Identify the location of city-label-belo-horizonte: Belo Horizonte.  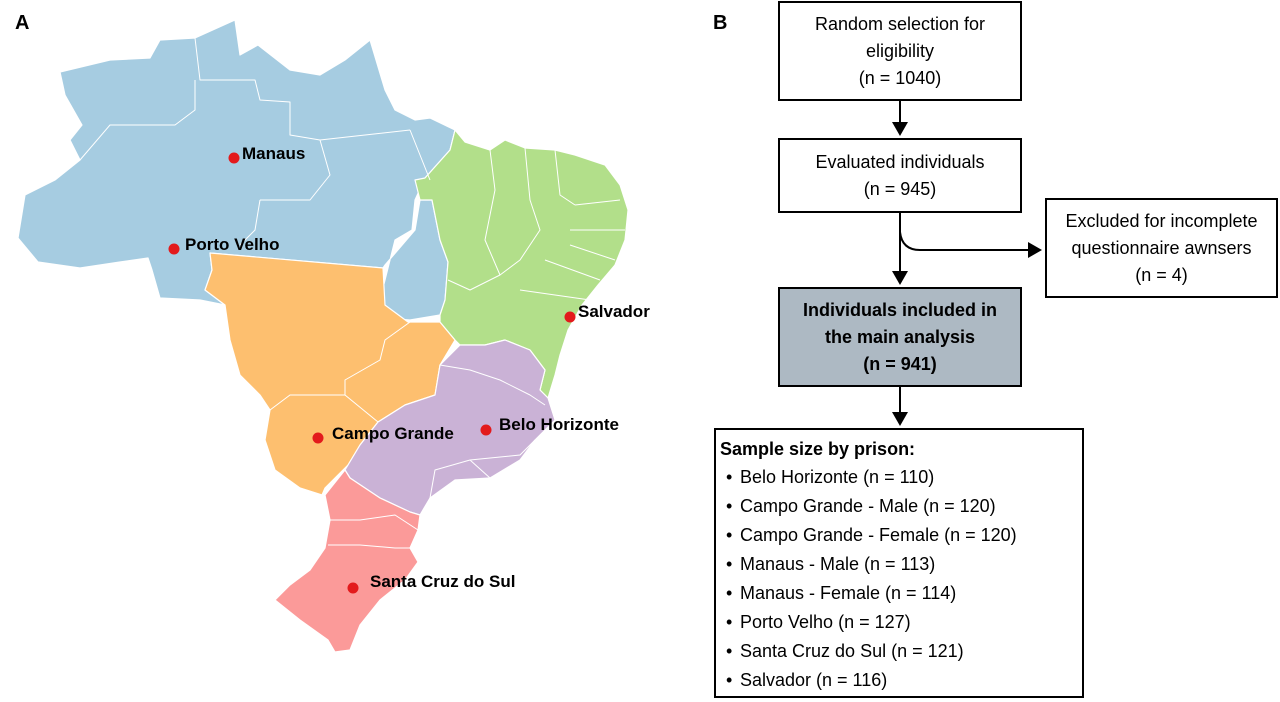
(559, 424).